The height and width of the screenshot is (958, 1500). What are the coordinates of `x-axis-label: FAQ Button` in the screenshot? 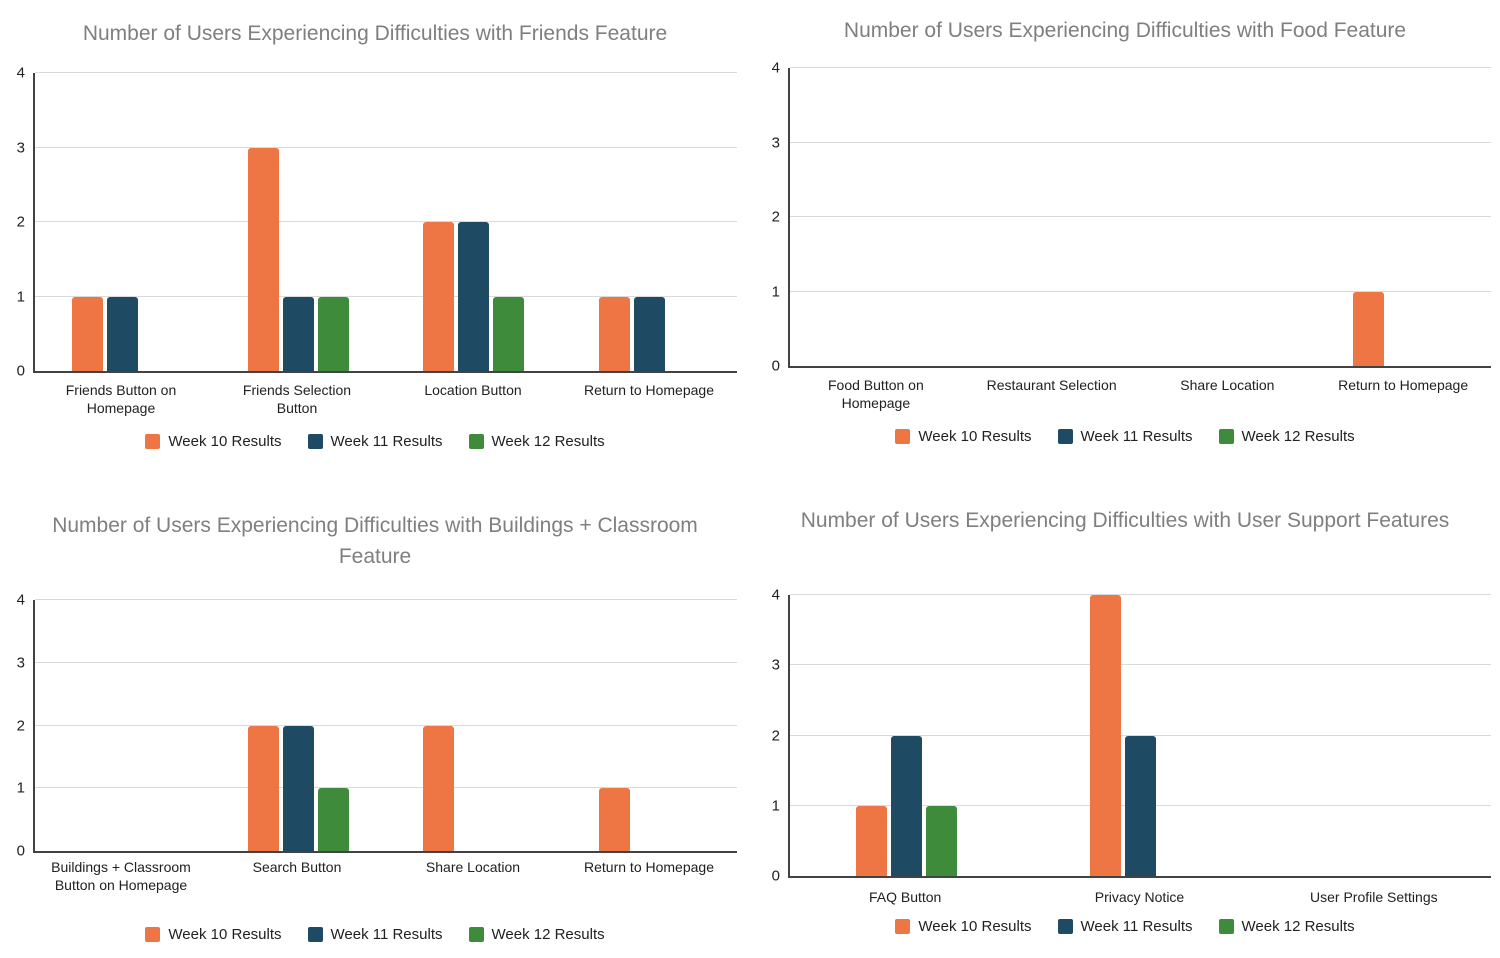 It's located at (905, 897).